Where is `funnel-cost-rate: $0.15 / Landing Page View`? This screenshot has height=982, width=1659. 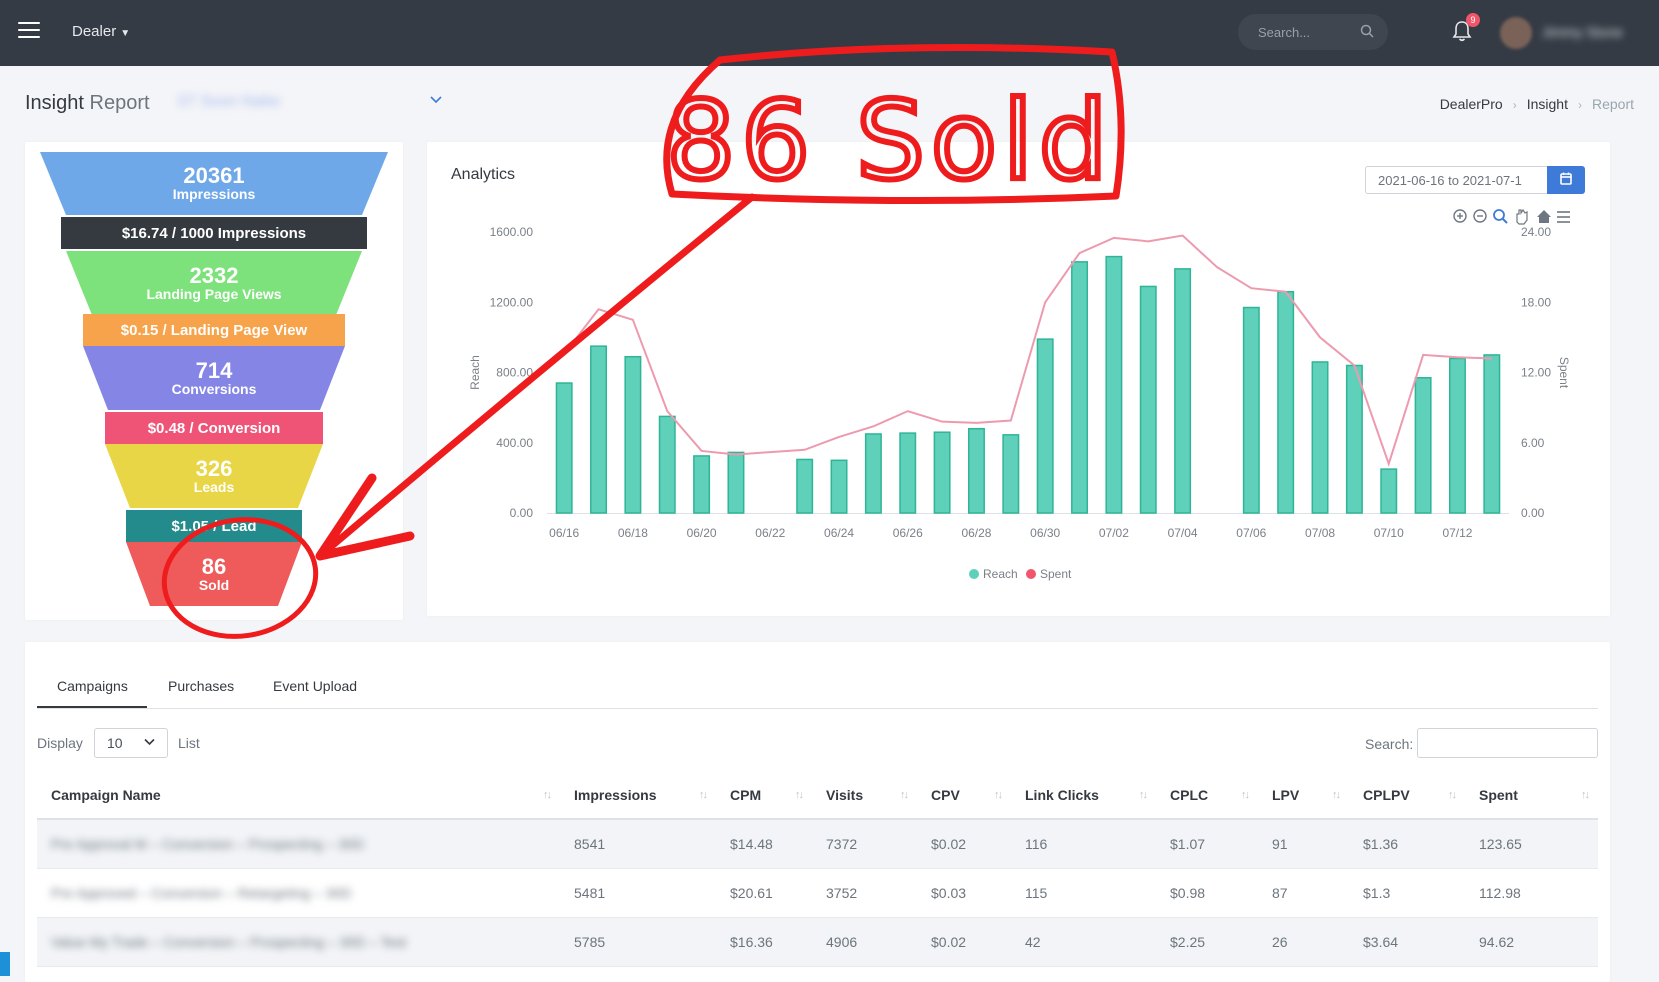
funnel-cost-rate: $0.15 / Landing Page View is located at coordinates (214, 330).